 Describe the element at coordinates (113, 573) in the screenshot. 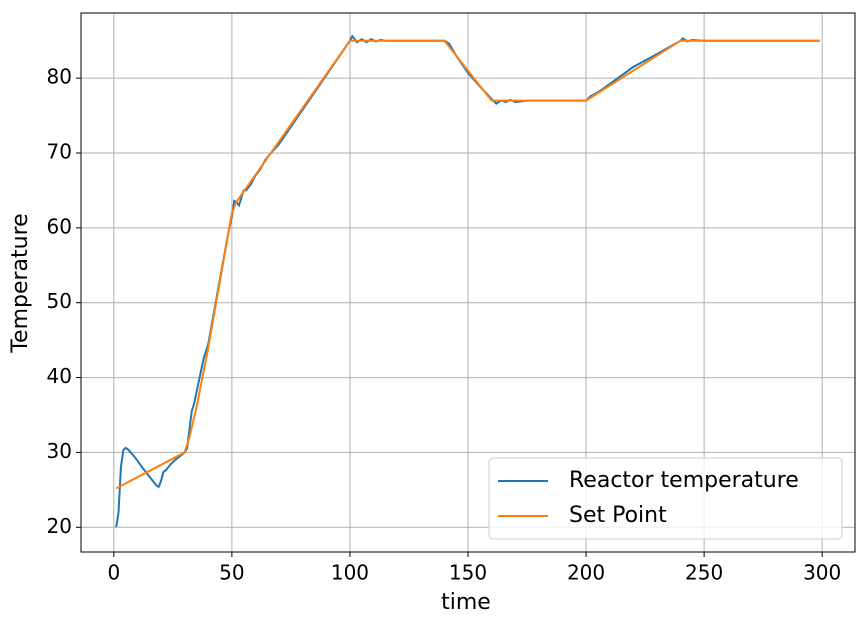

I see `x-tick-label: 0` at that location.